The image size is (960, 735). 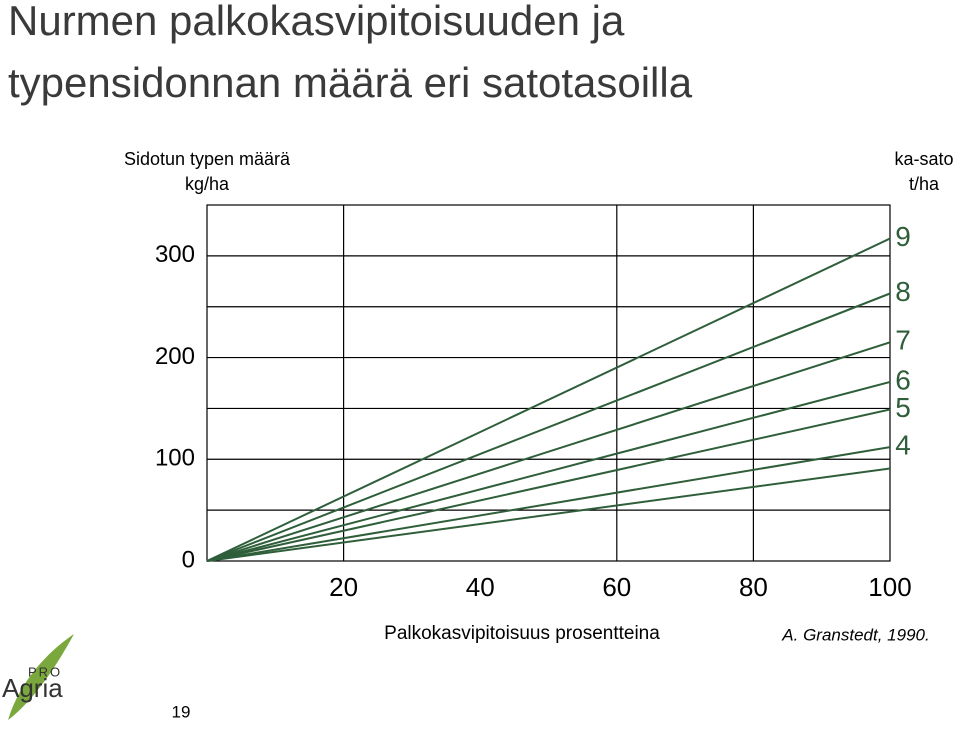 I want to click on source: A. Granstedt, 1990., so click(x=855, y=634).